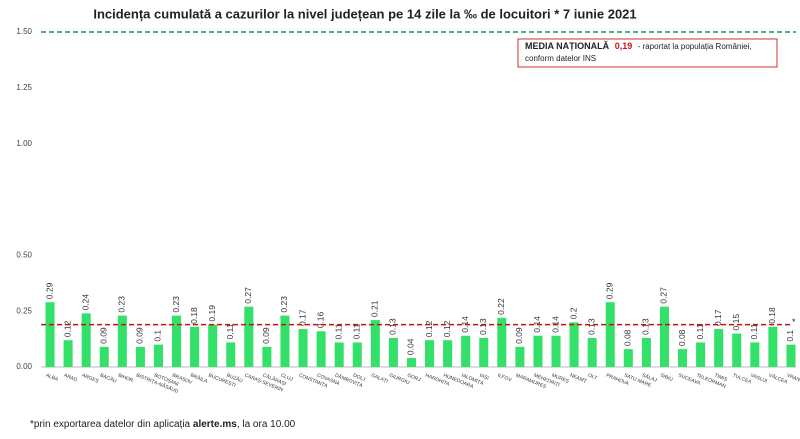 This screenshot has width=800, height=439. I want to click on x-tick-label: OLT, so click(592, 377).